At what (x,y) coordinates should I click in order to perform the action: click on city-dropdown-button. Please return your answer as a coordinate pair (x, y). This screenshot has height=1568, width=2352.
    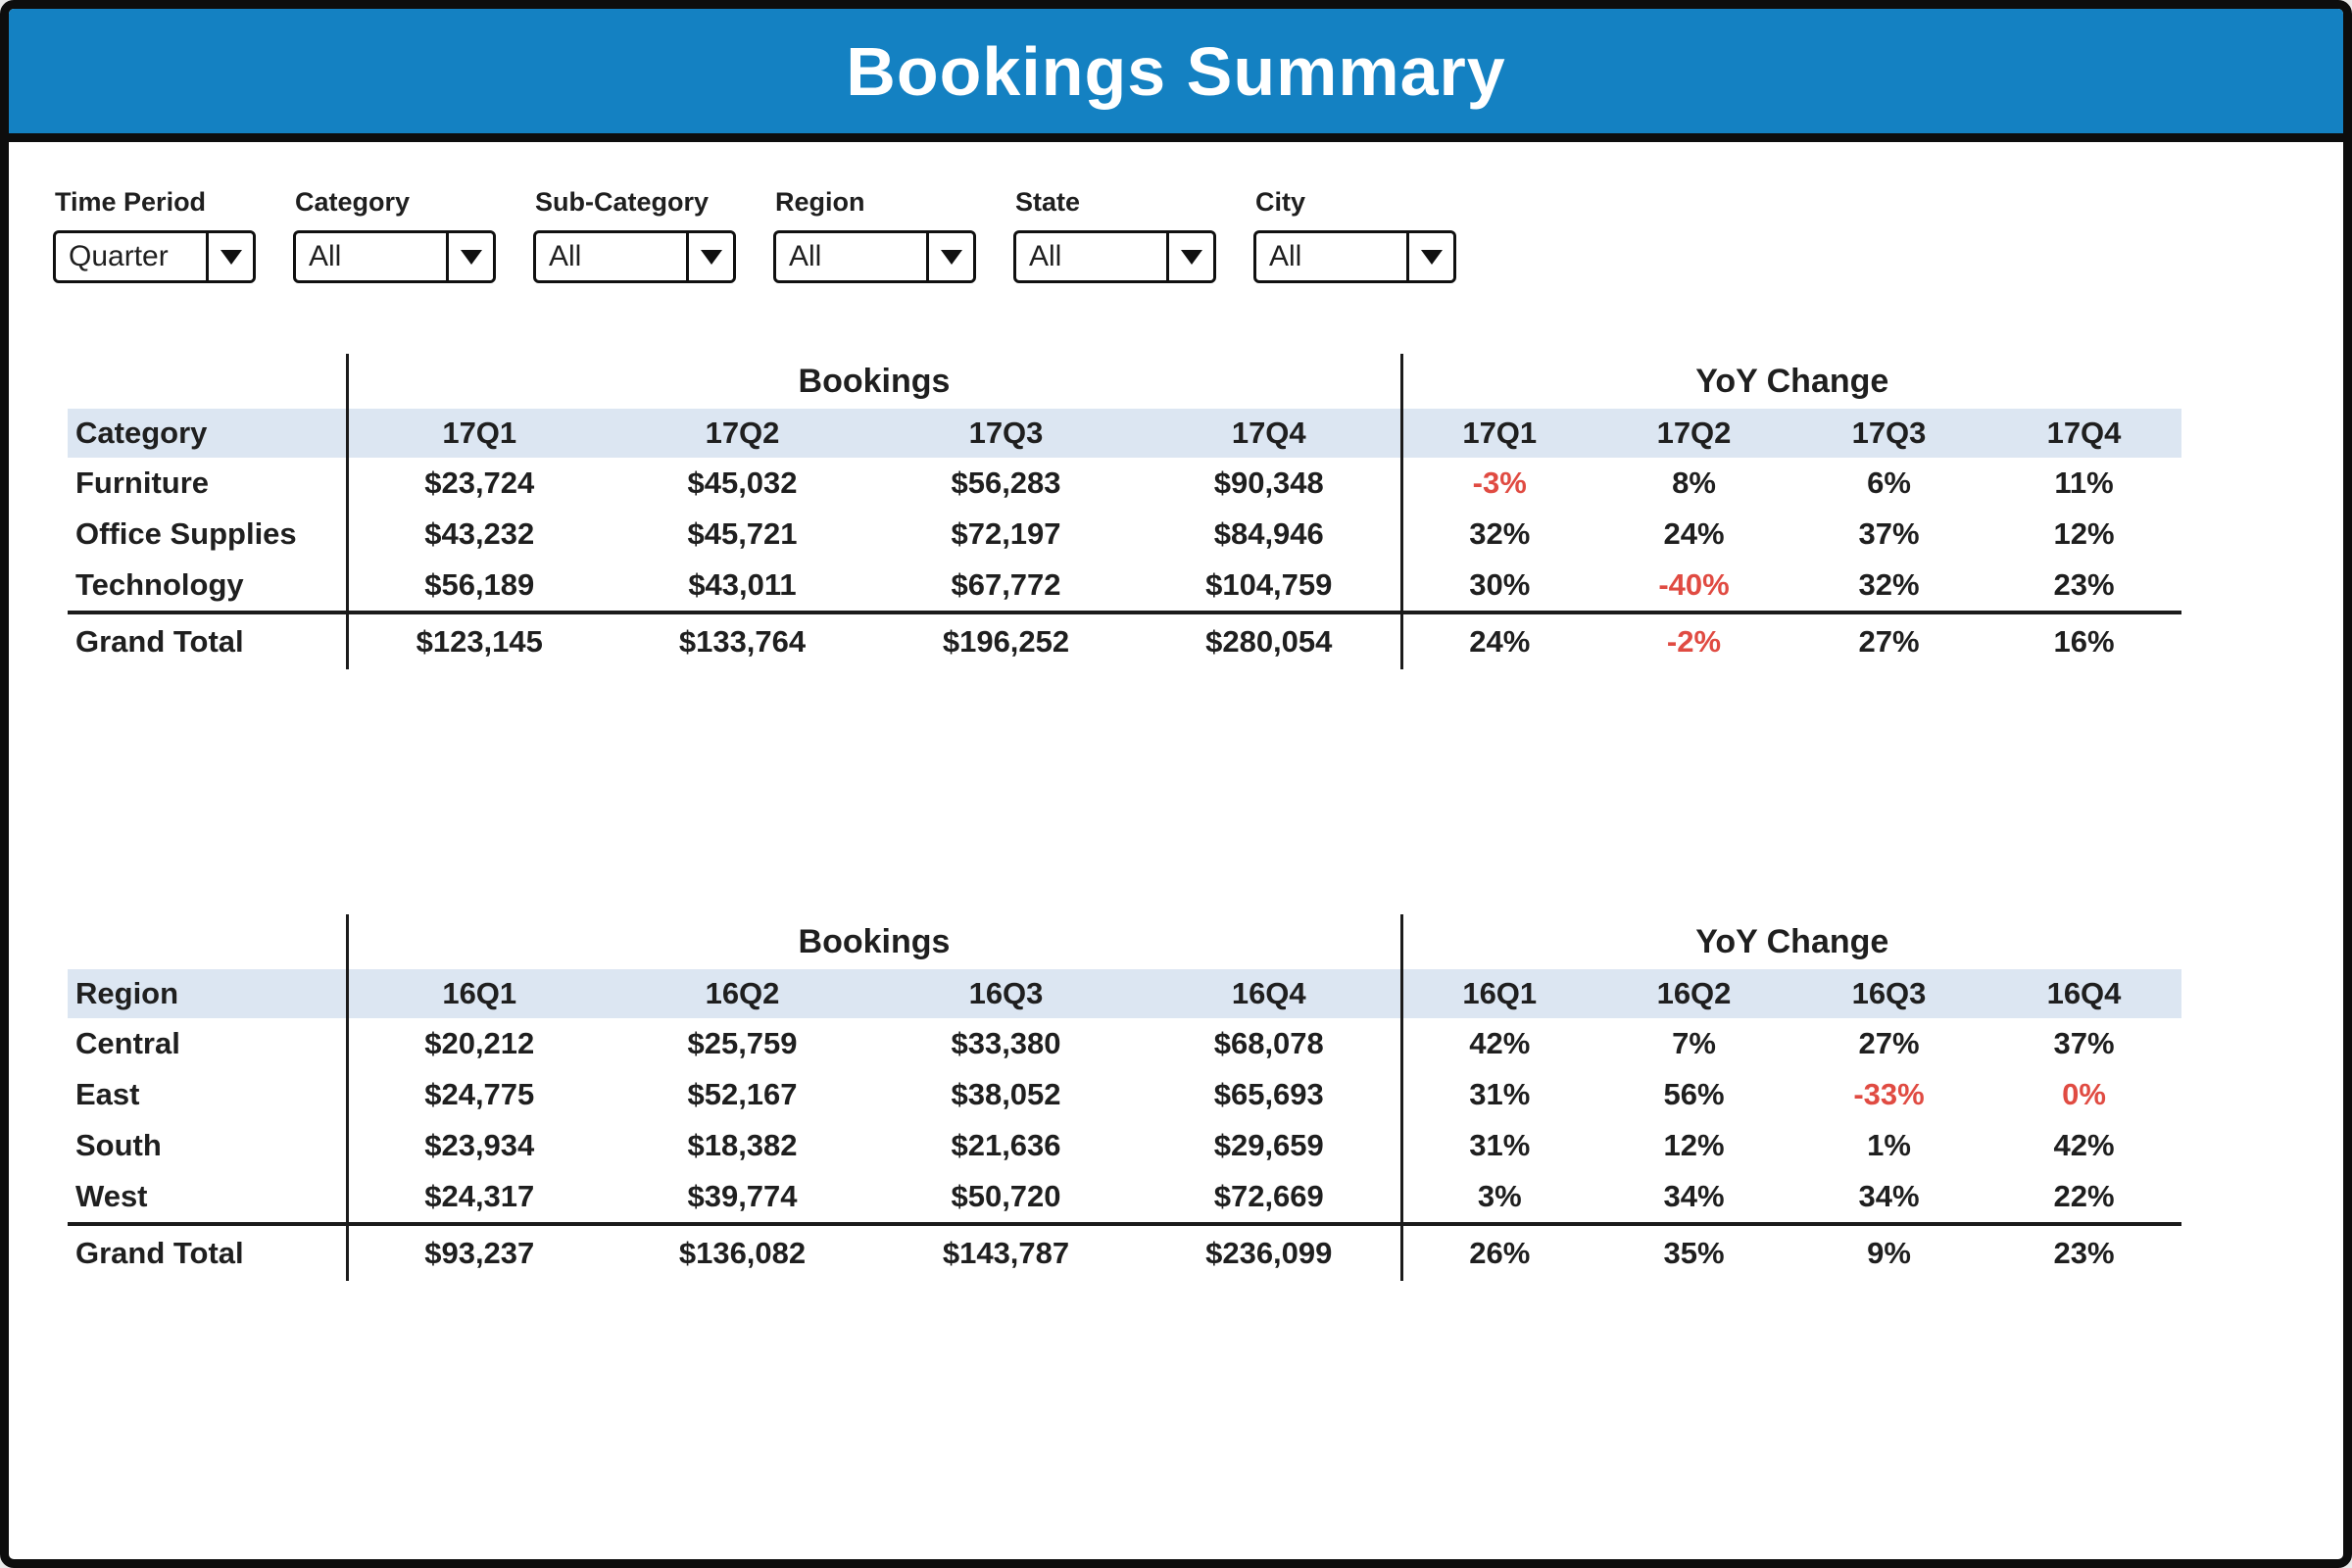
    Looking at the image, I should click on (1429, 256).